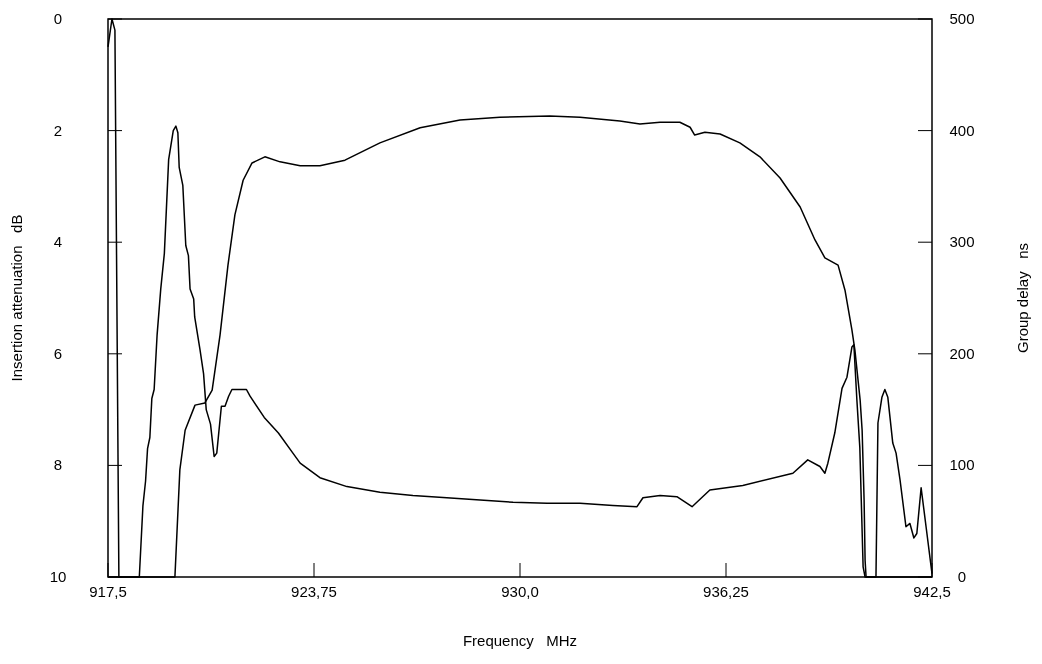 This screenshot has height=664, width=1042. What do you see at coordinates (1022, 298) in the screenshot?
I see `y2-axis-title: Group delay ns` at bounding box center [1022, 298].